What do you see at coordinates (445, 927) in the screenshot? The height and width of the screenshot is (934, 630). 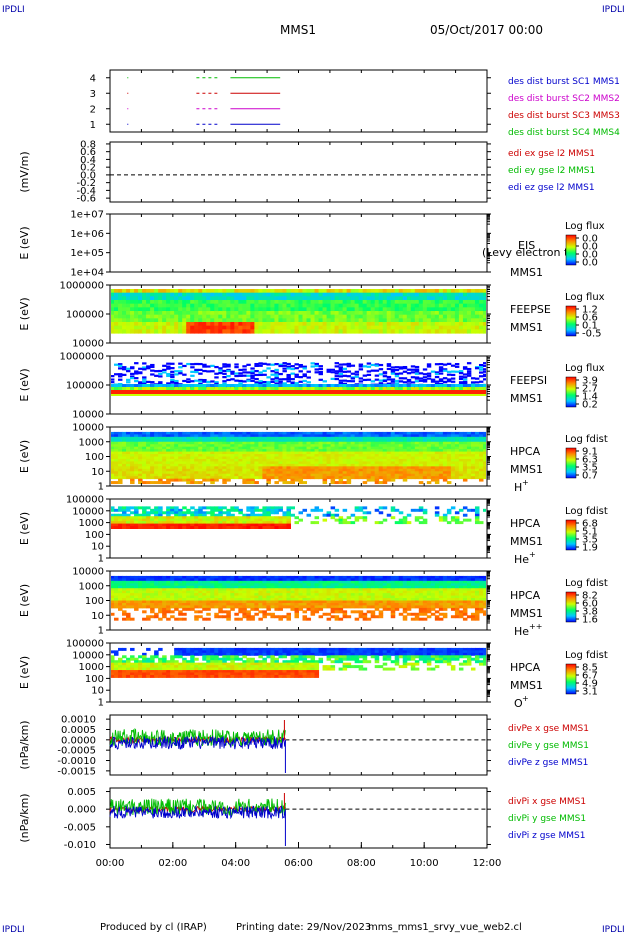 I see `footer-file: mms_mms1_srvy_vue_web2.cl` at bounding box center [445, 927].